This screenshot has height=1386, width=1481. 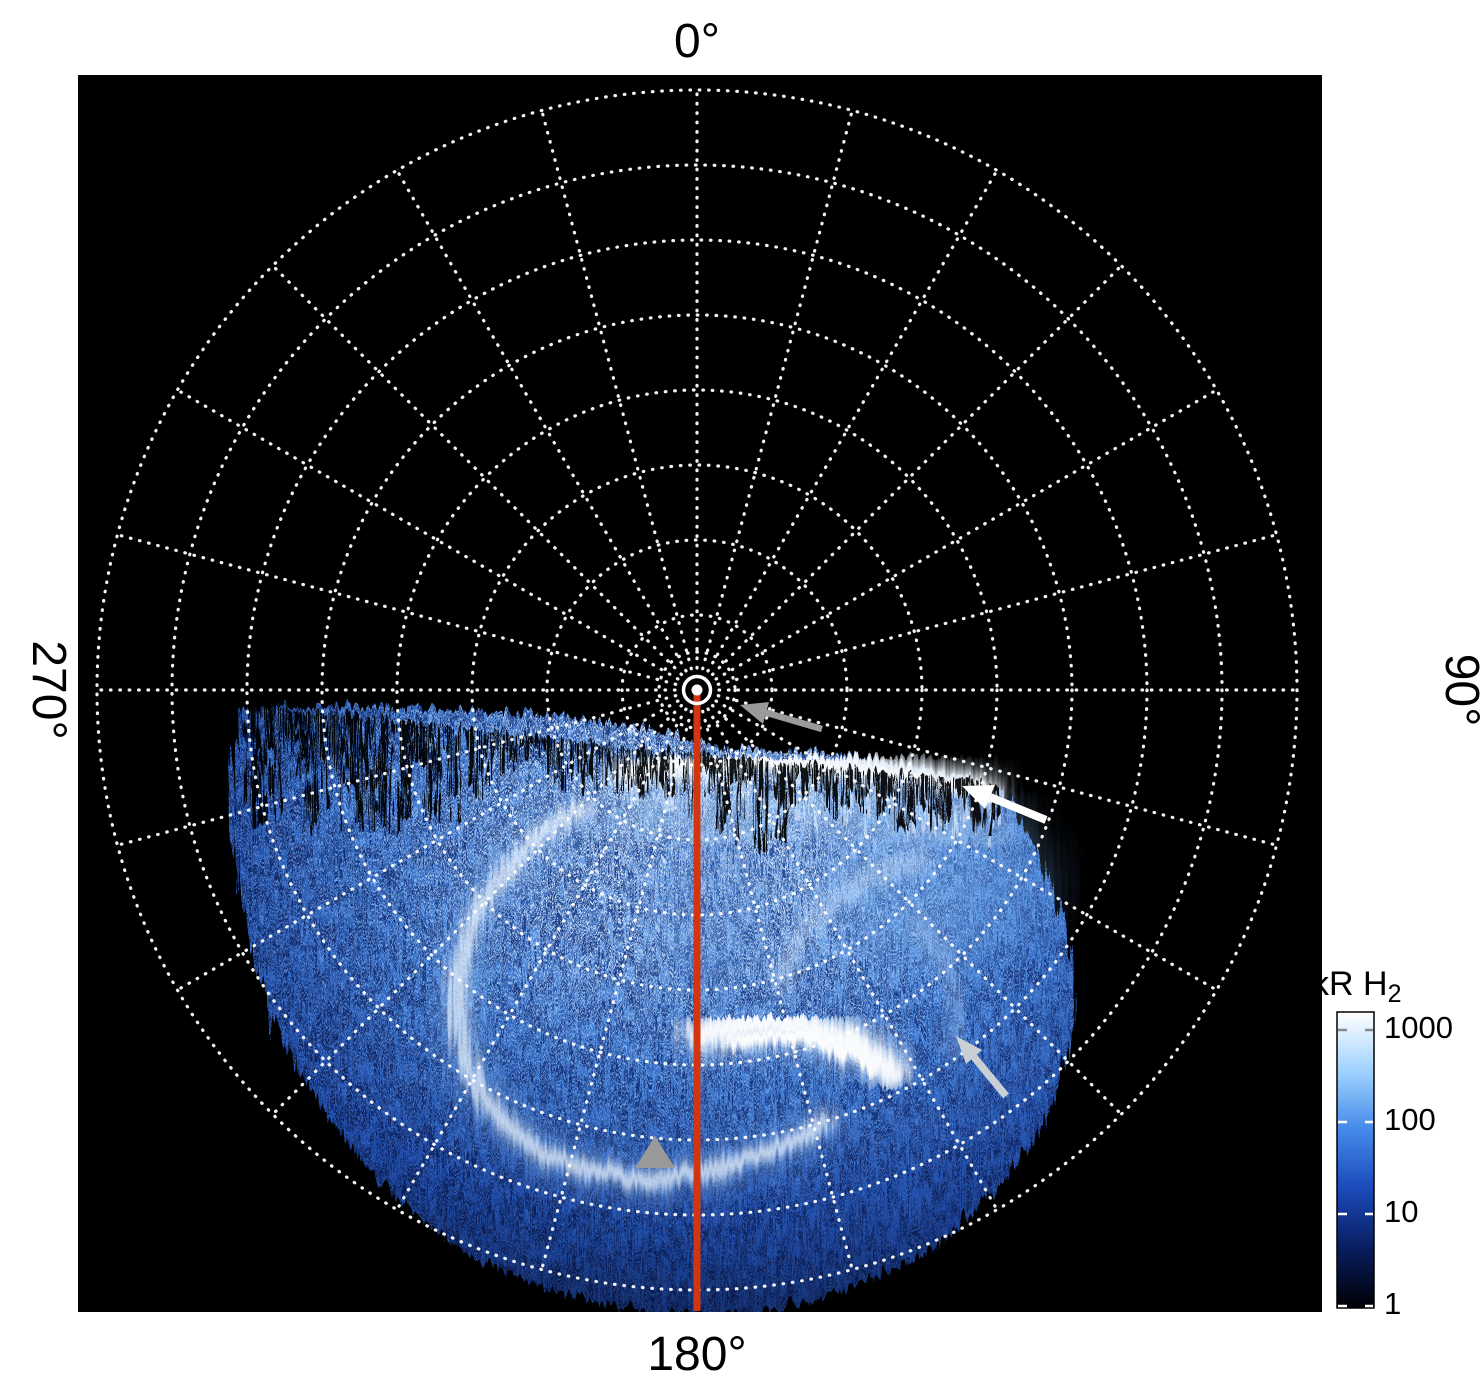 I want to click on colorbar-tick-label-1000: 1000, so click(x=1418, y=1027).